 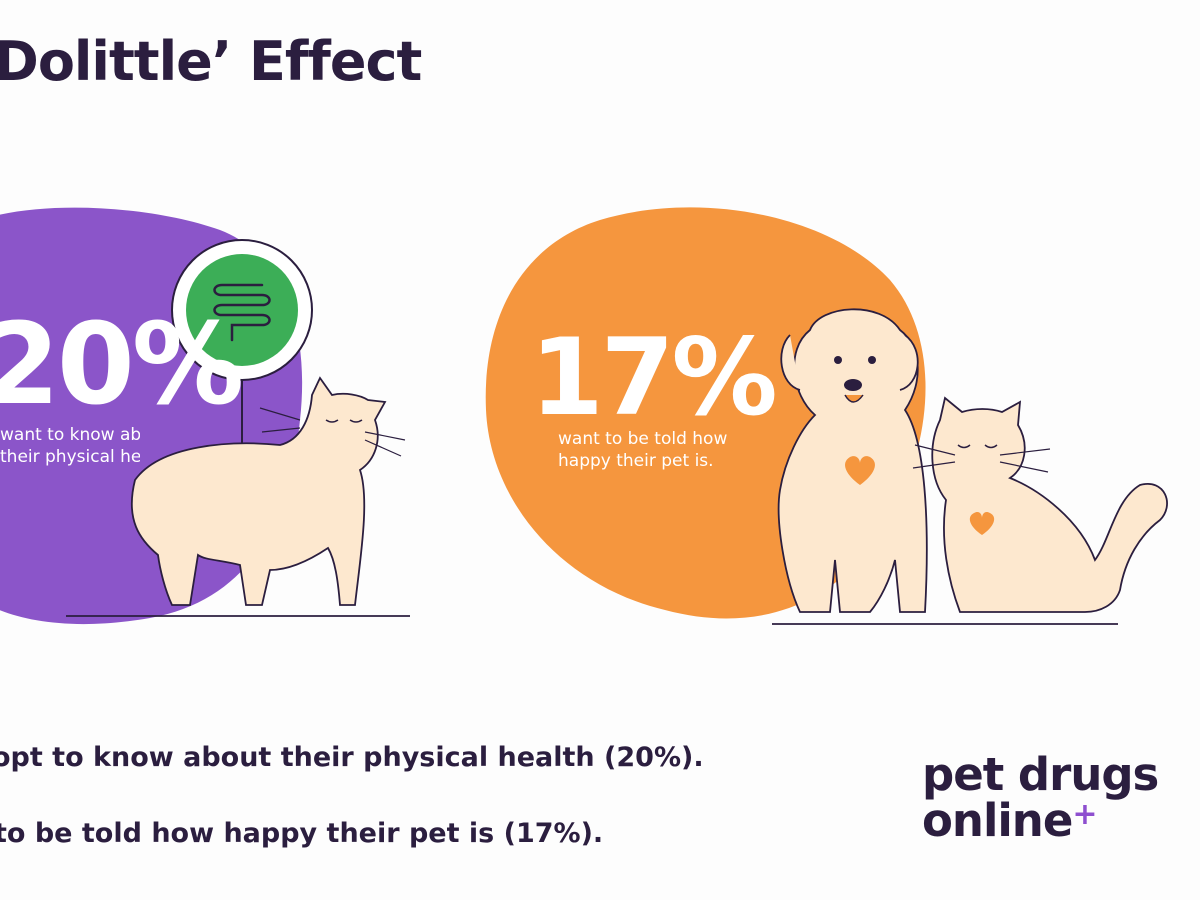 What do you see at coordinates (642, 450) in the screenshot?
I see `right-stat-caption: want to be told how happy their pet is.` at bounding box center [642, 450].